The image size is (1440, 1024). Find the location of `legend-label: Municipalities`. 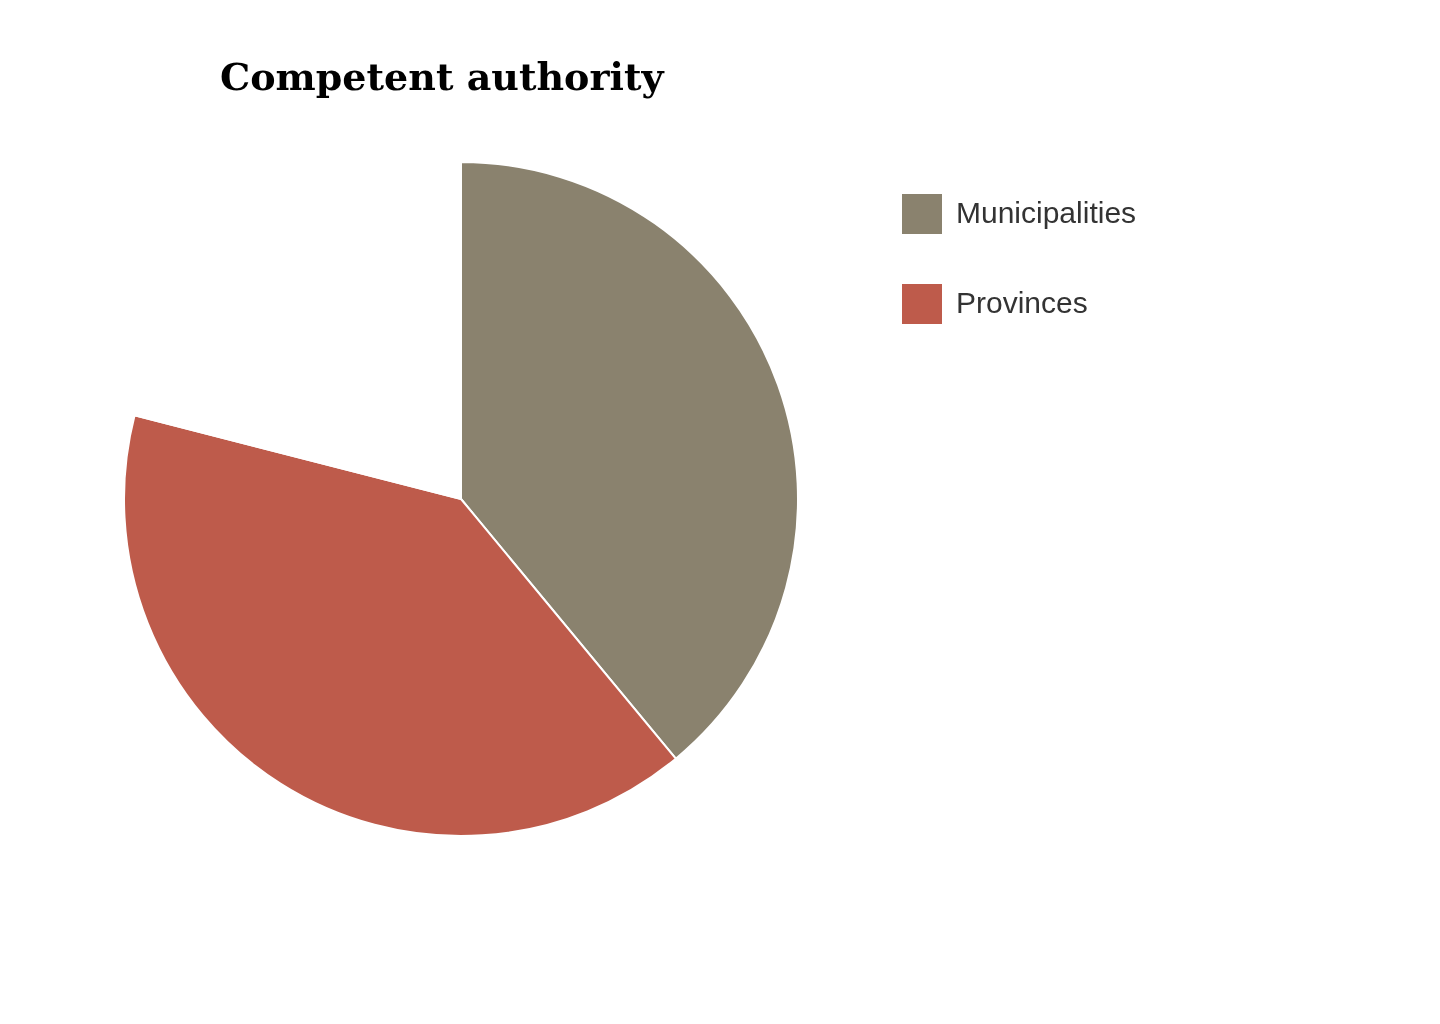

legend-label: Municipalities is located at coordinates (1046, 212).